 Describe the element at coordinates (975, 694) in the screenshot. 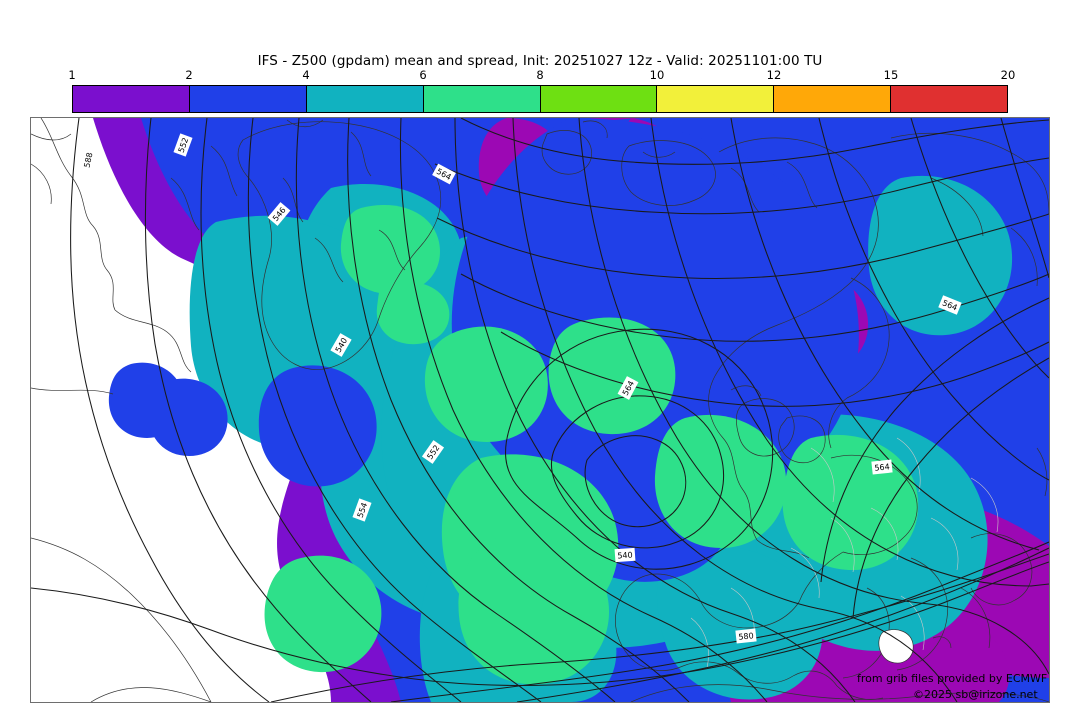

I see `copyright-credit: ©2025 sb@irizone.net` at that location.